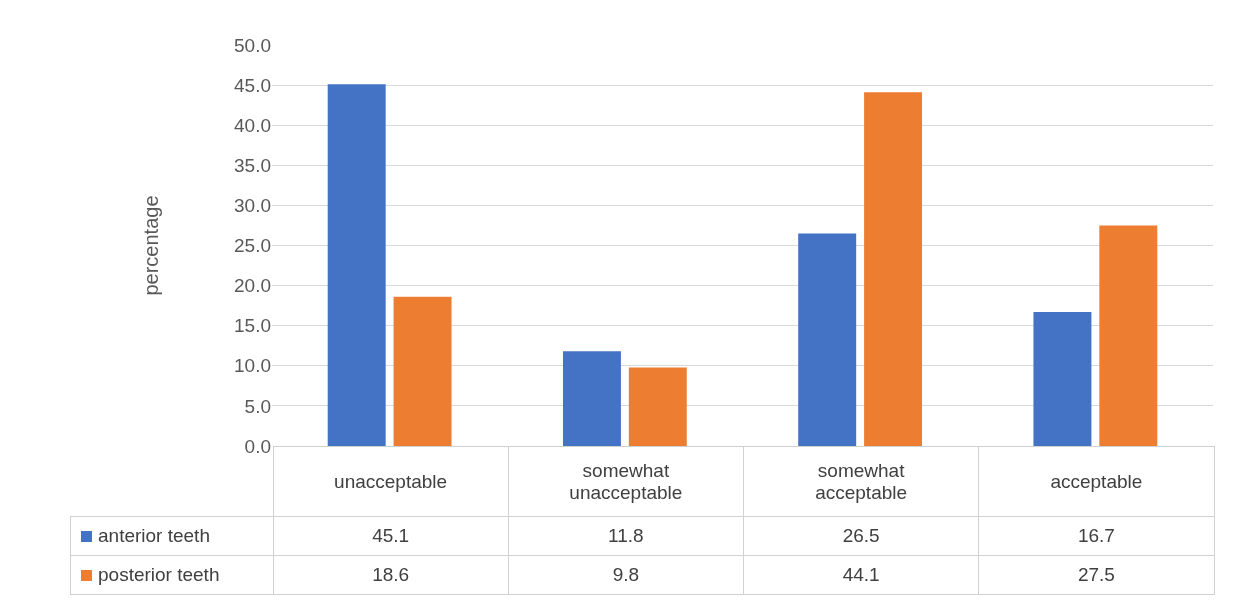 The width and height of the screenshot is (1233, 607). What do you see at coordinates (391, 481) in the screenshot?
I see `x-tick-label: unacceptable` at bounding box center [391, 481].